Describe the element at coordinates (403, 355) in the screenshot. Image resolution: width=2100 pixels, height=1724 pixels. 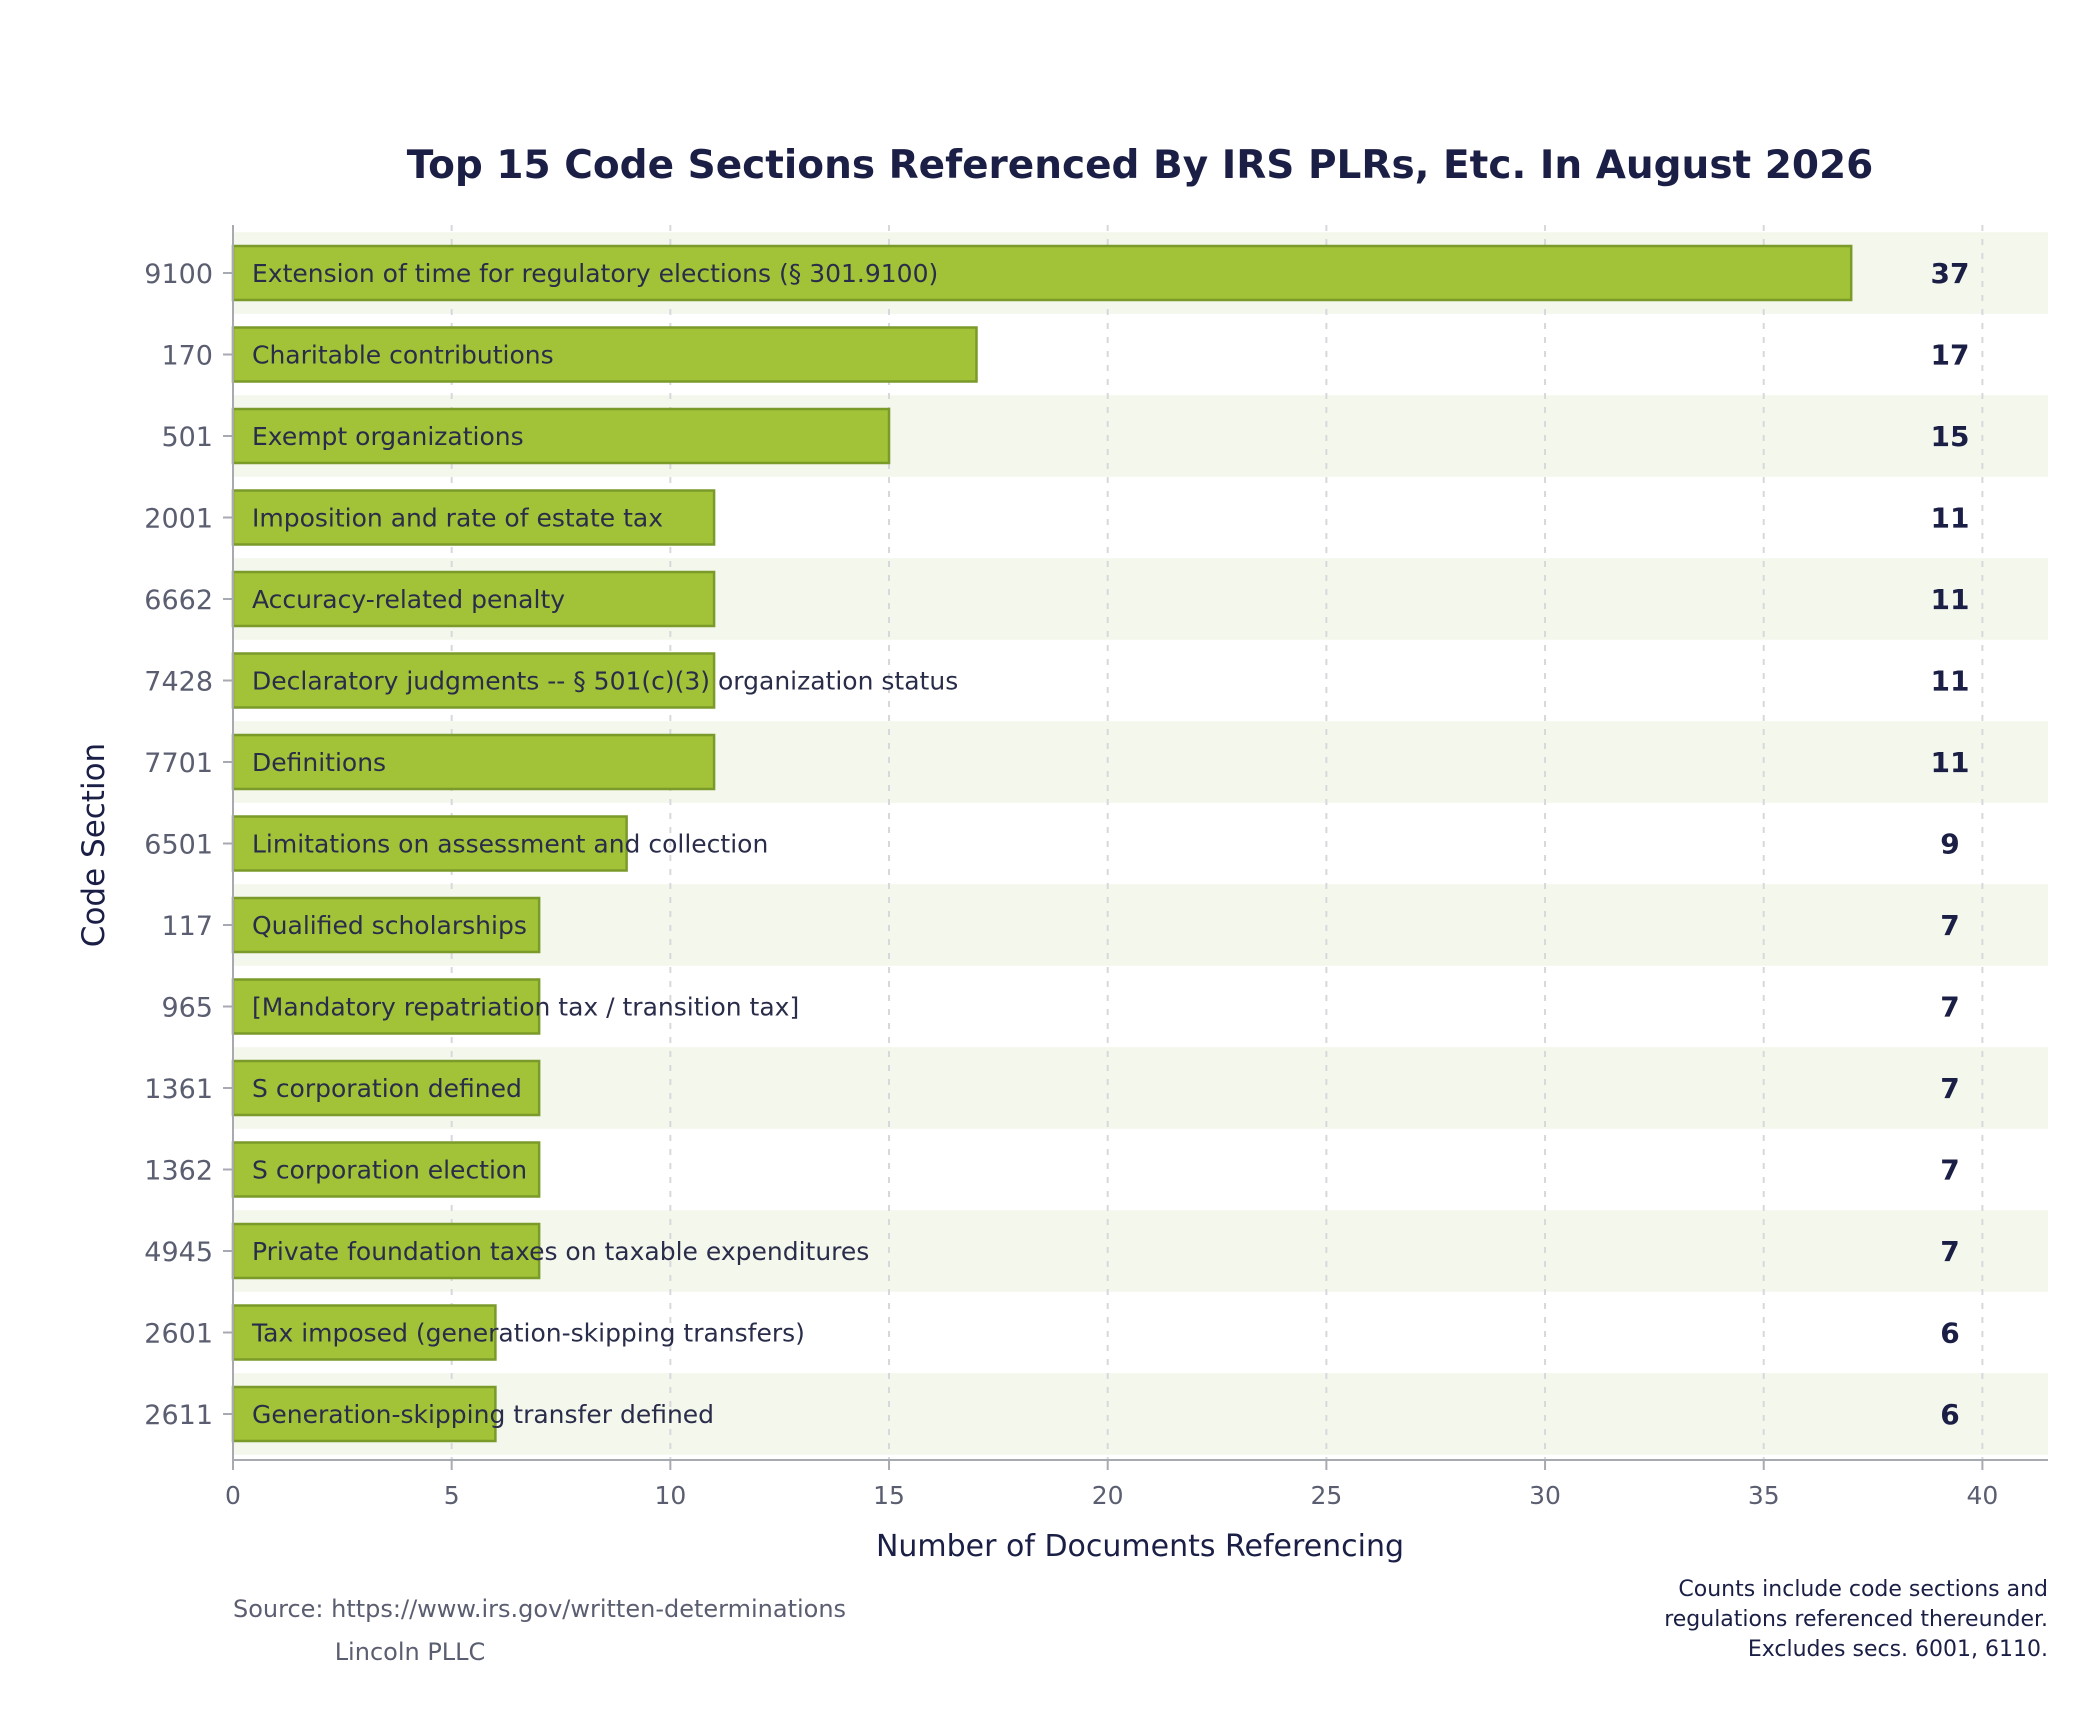
I see `bar-description-label: Charitable contributions` at that location.